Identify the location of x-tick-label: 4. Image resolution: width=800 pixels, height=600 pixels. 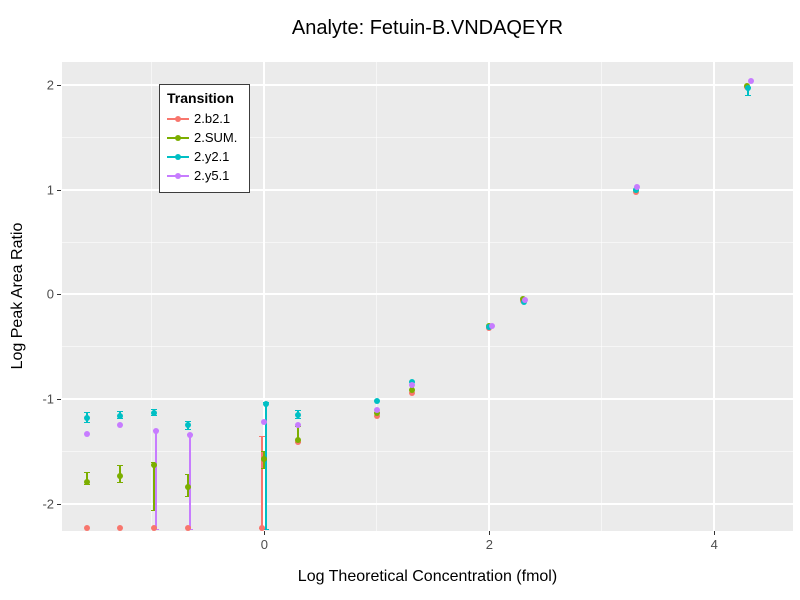
(714, 544).